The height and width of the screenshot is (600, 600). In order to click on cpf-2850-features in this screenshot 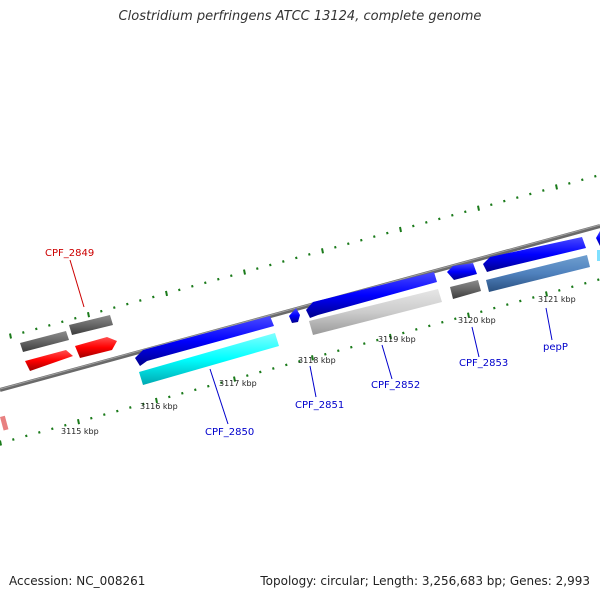, I will do `click(207, 350)`.